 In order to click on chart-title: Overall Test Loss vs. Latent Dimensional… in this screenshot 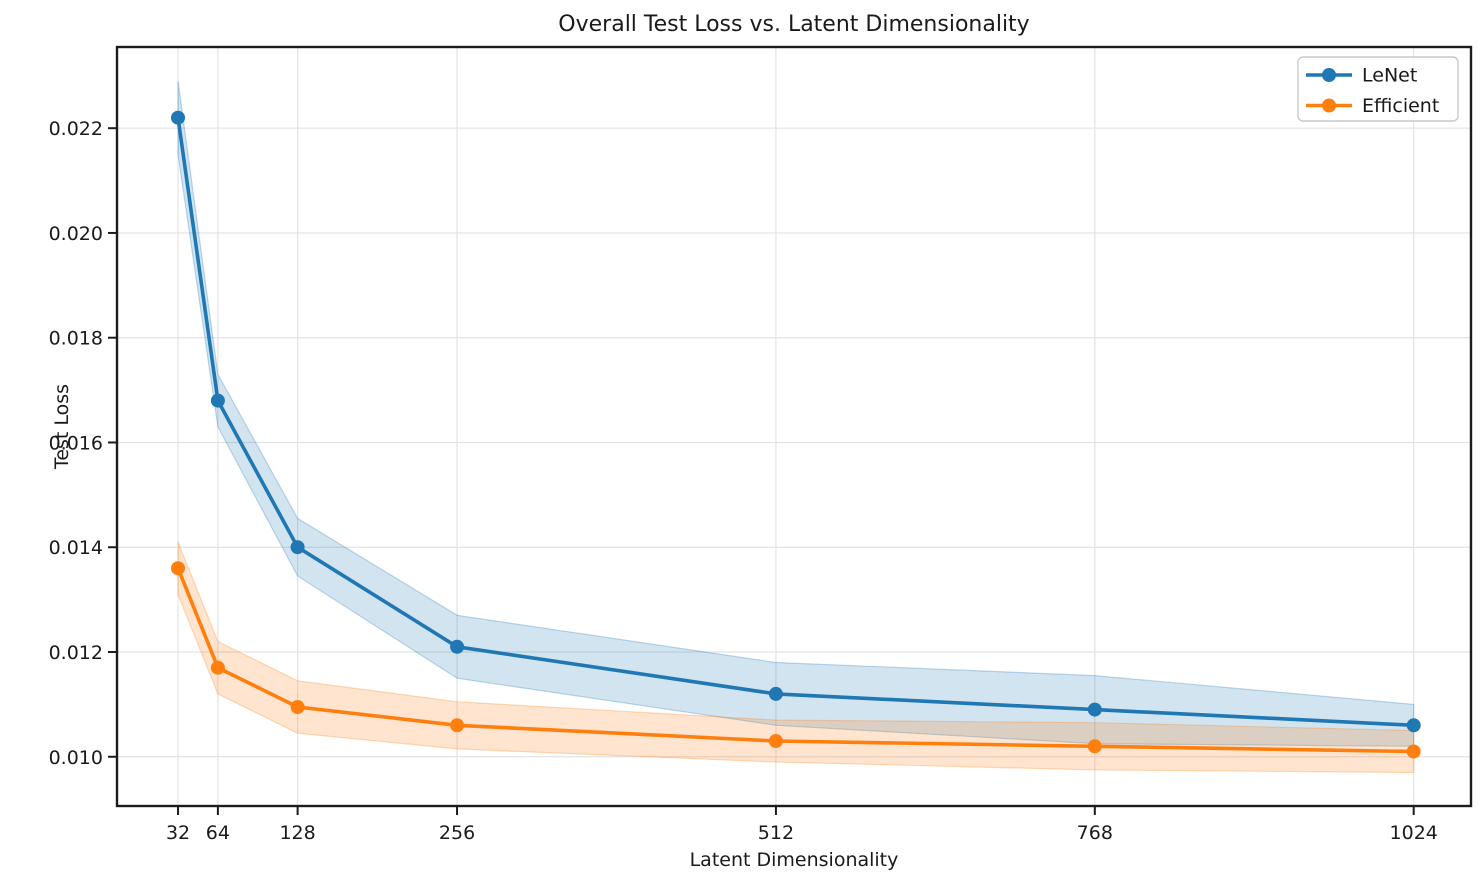, I will do `click(793, 24)`.